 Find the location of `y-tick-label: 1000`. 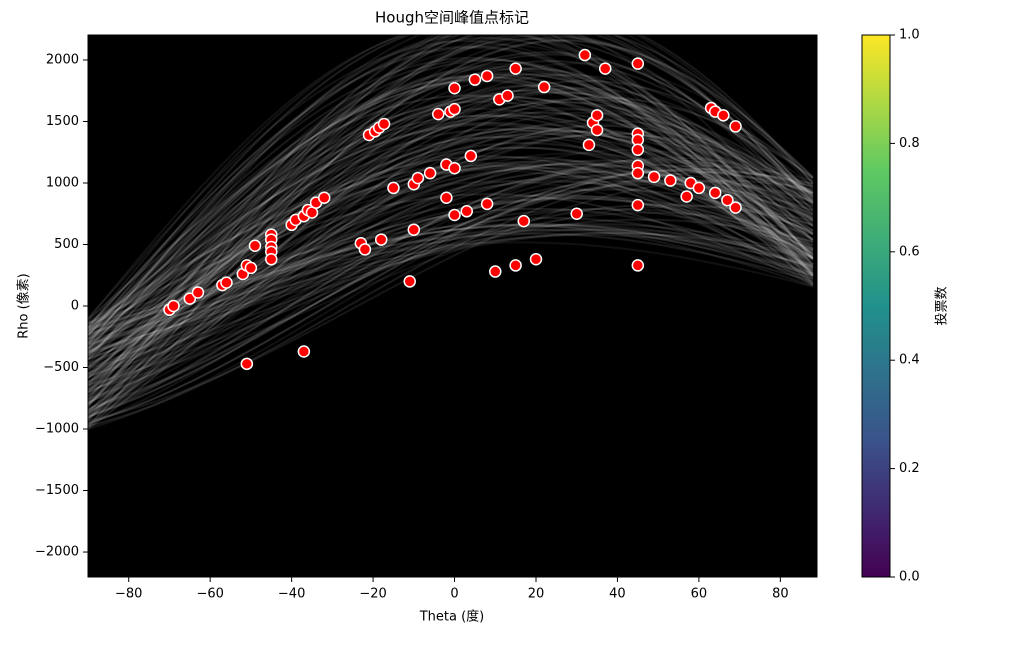

y-tick-label: 1000 is located at coordinates (62, 182).